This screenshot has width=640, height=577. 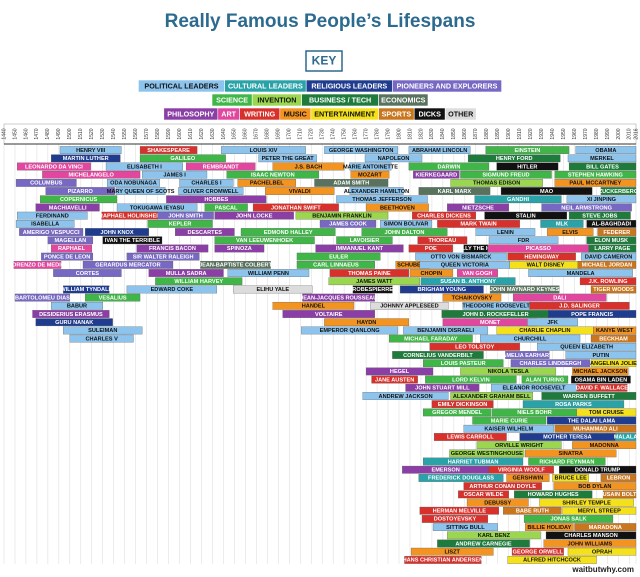 I want to click on x-tick-label: 1690, so click(x=279, y=133).